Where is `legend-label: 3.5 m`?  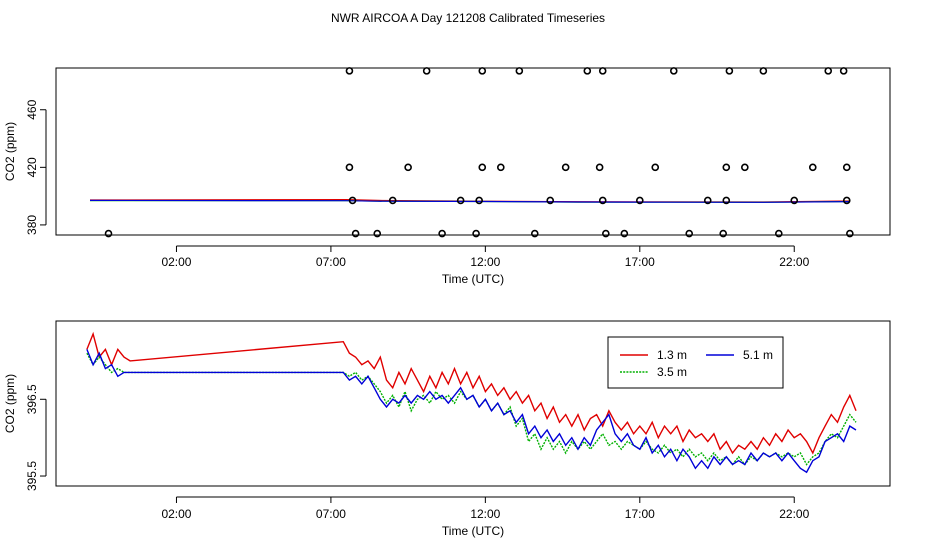 legend-label: 3.5 m is located at coordinates (672, 372).